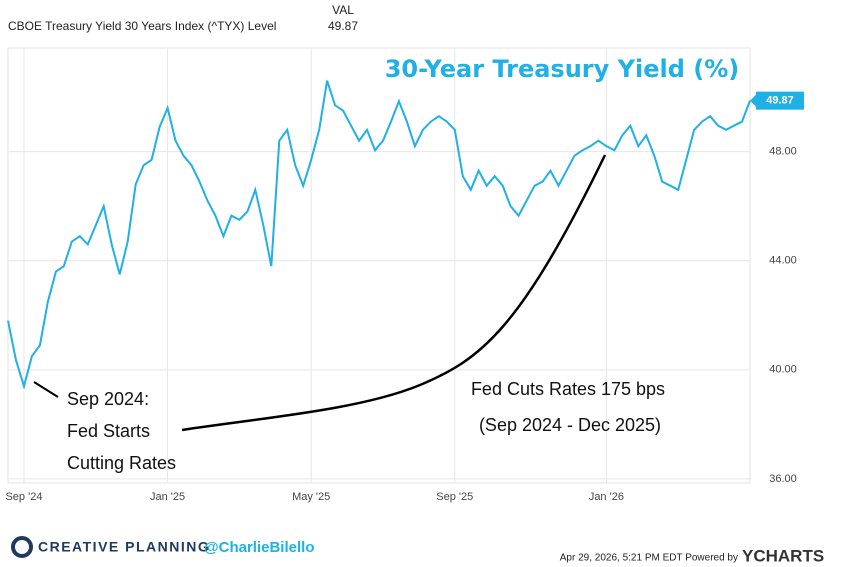 This screenshot has height=567, width=842. Describe the element at coordinates (46, 389) in the screenshot. I see `annotation-pointer` at that location.